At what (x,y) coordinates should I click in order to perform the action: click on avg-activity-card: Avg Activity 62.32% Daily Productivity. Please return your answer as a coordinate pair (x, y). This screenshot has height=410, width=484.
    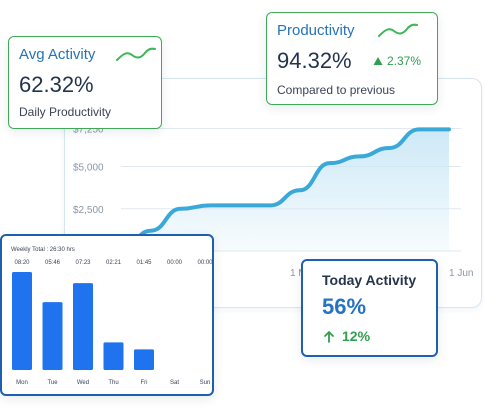
    Looking at the image, I should click on (85, 82).